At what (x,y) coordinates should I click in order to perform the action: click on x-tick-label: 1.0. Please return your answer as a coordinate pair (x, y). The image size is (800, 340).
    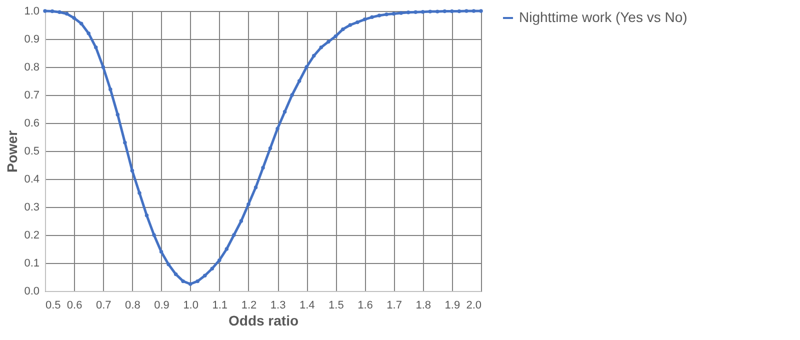
    Looking at the image, I should click on (190, 306).